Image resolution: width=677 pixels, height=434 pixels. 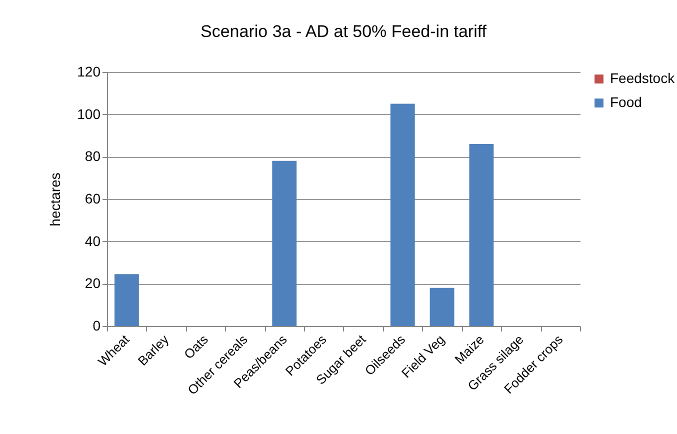 What do you see at coordinates (643, 78) in the screenshot?
I see `legend-label: Feedstock` at bounding box center [643, 78].